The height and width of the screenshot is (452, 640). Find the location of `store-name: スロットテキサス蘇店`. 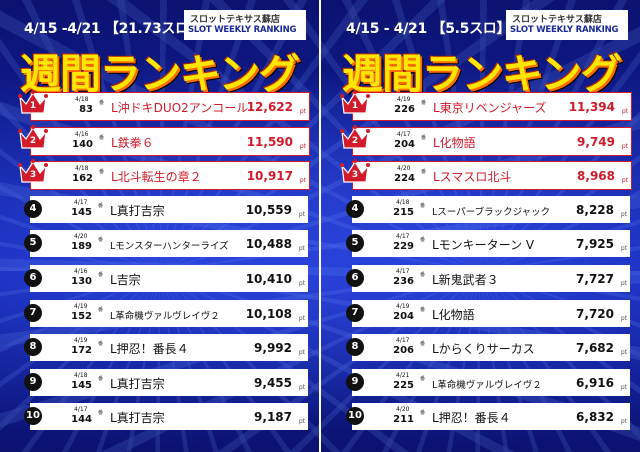

store-name: スロットテキサス蘇店 is located at coordinates (235, 20).